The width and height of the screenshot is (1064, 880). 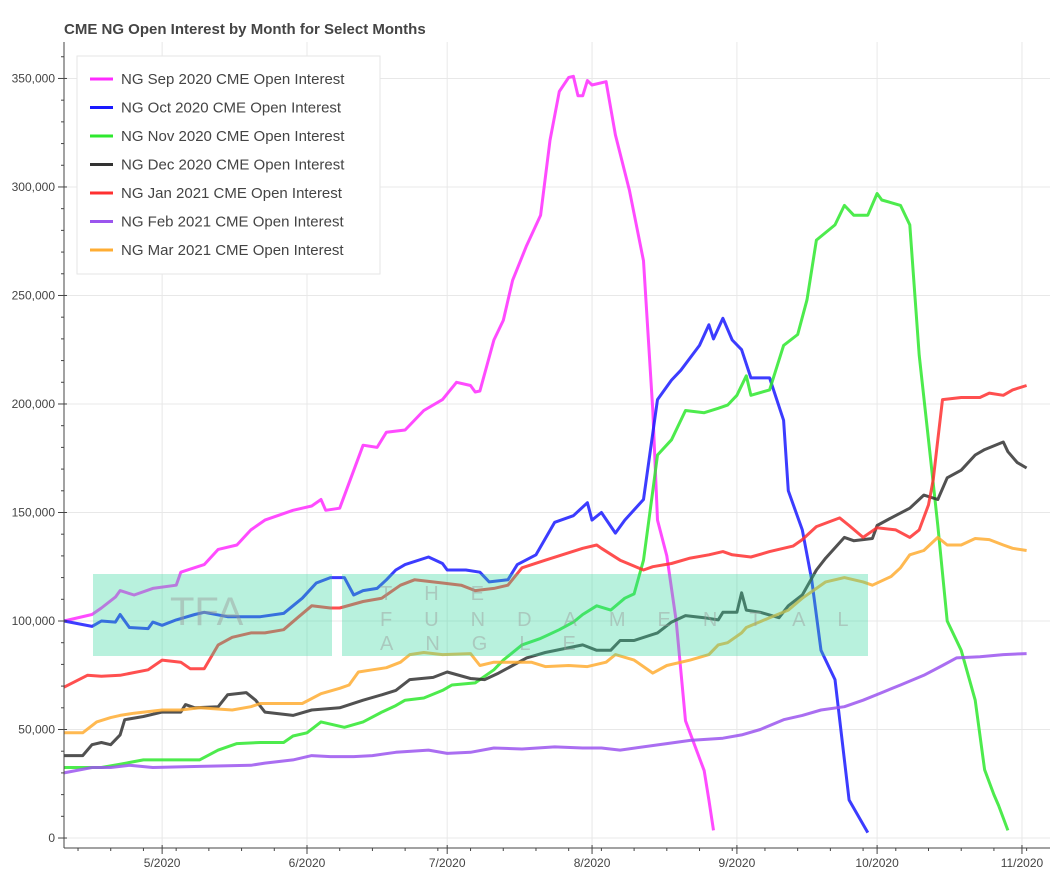 I want to click on legend-label: NG Sep 2020 CME Open Interest, so click(x=233, y=79).